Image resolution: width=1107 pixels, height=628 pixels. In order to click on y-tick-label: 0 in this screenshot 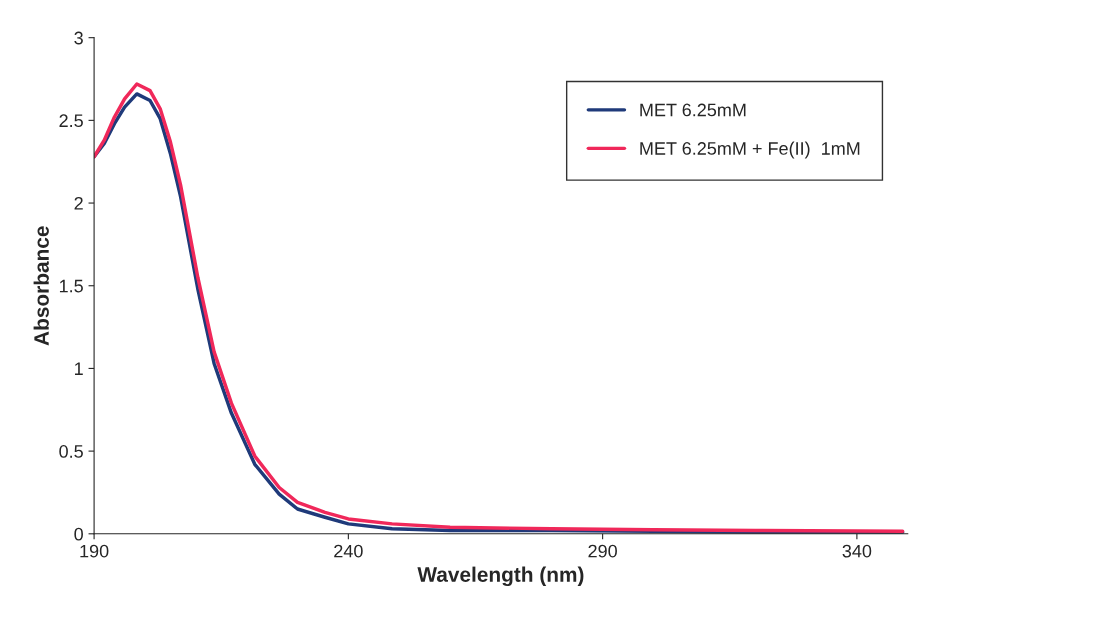, I will do `click(78, 534)`.